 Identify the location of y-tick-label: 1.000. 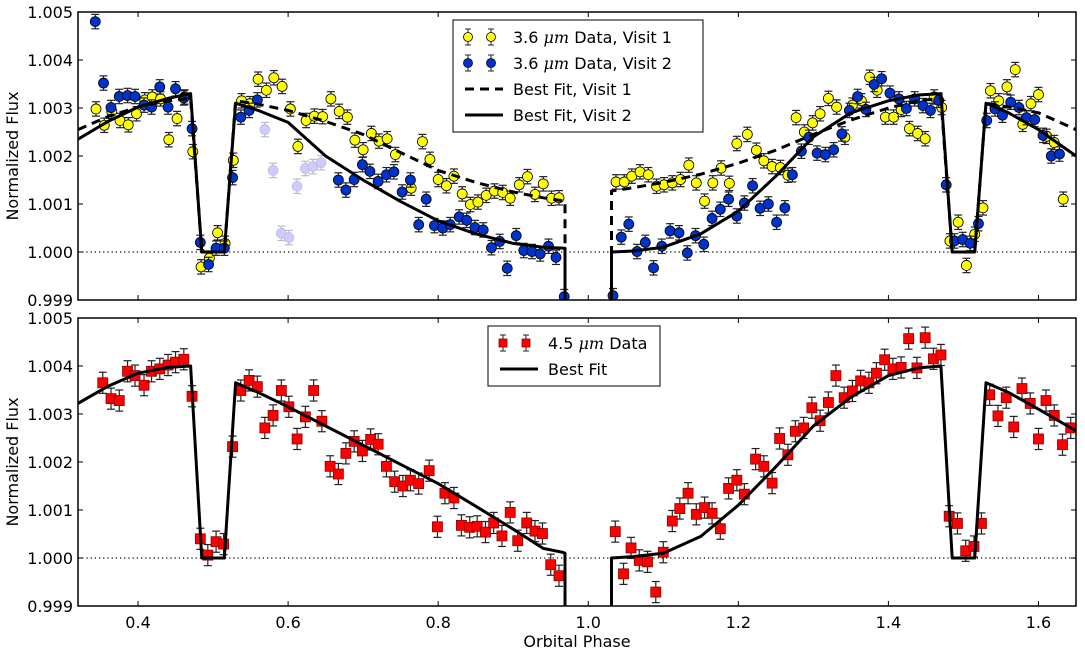
(50, 252).